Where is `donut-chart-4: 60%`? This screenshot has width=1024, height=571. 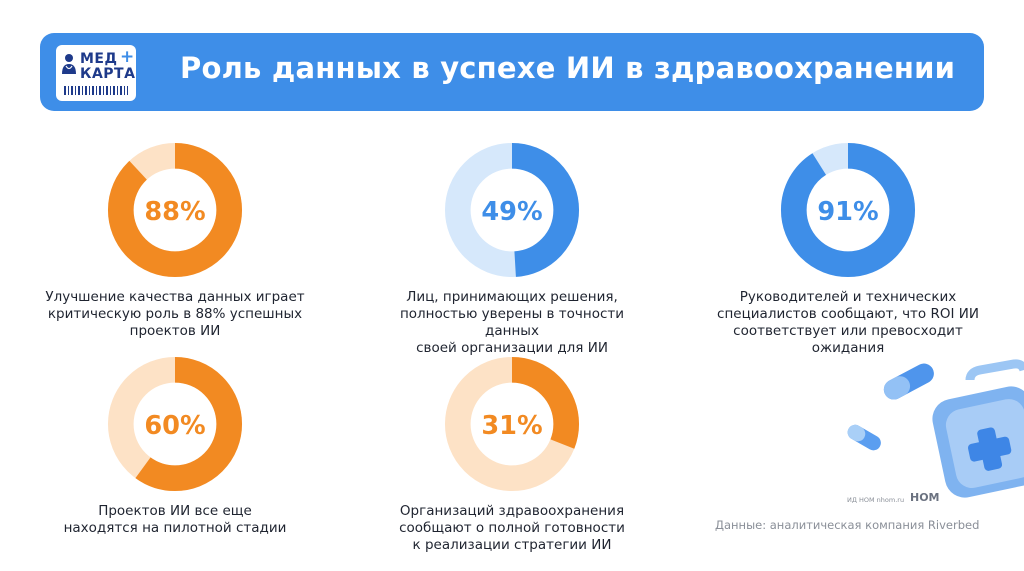
donut-chart-4: 60% is located at coordinates (175, 424).